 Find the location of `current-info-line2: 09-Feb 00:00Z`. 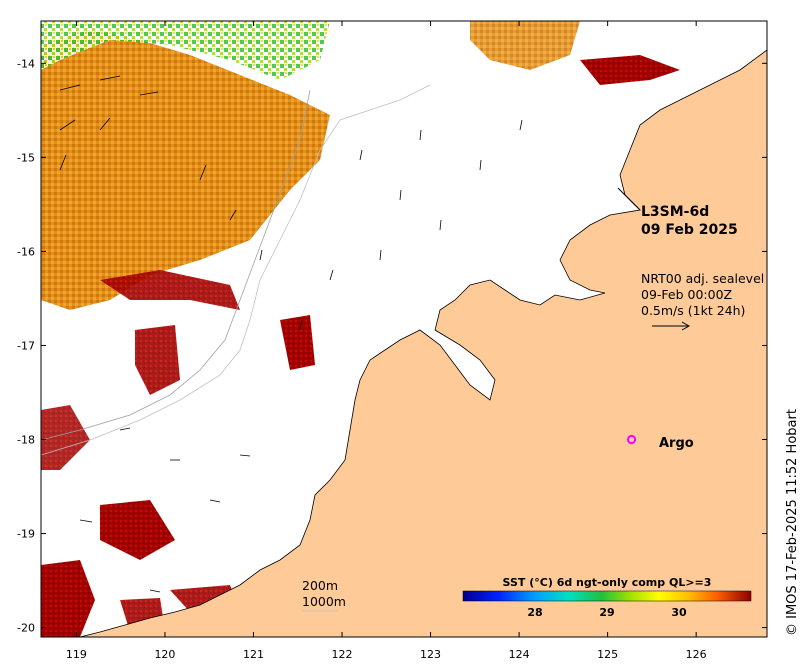

current-info-line2: 09-Feb 00:00Z is located at coordinates (686, 294).